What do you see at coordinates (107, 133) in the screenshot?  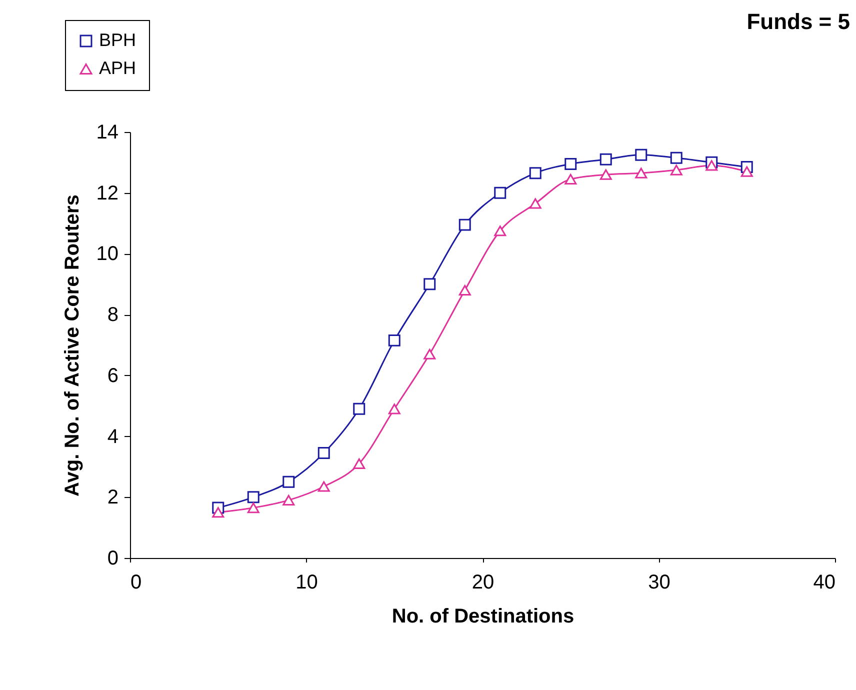 I see `y-tick-label: 14` at bounding box center [107, 133].